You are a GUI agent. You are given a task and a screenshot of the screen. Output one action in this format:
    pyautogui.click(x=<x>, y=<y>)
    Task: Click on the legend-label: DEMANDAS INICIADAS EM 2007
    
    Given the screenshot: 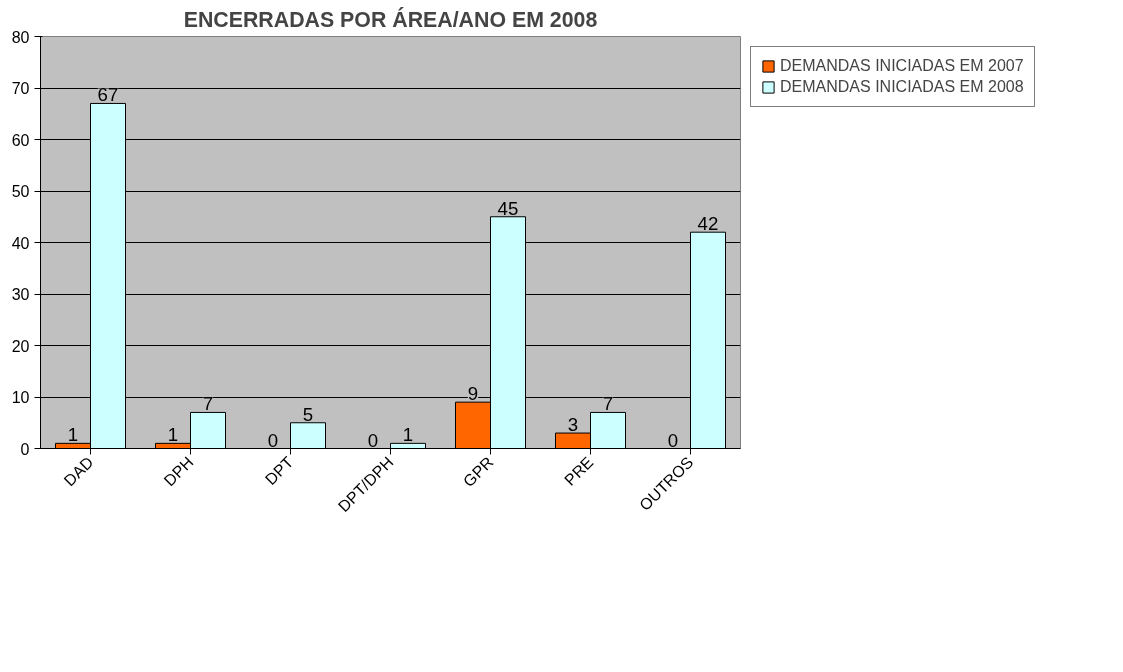 What is the action you would take?
    pyautogui.click(x=902, y=66)
    